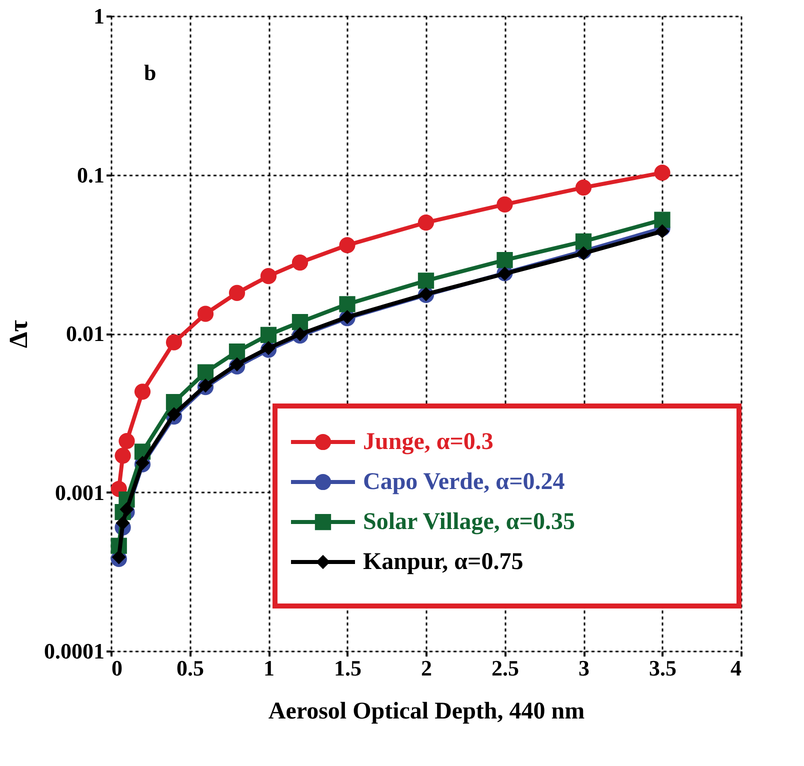  Describe the element at coordinates (348, 668) in the screenshot. I see `x-tick-label: 1.5` at that location.